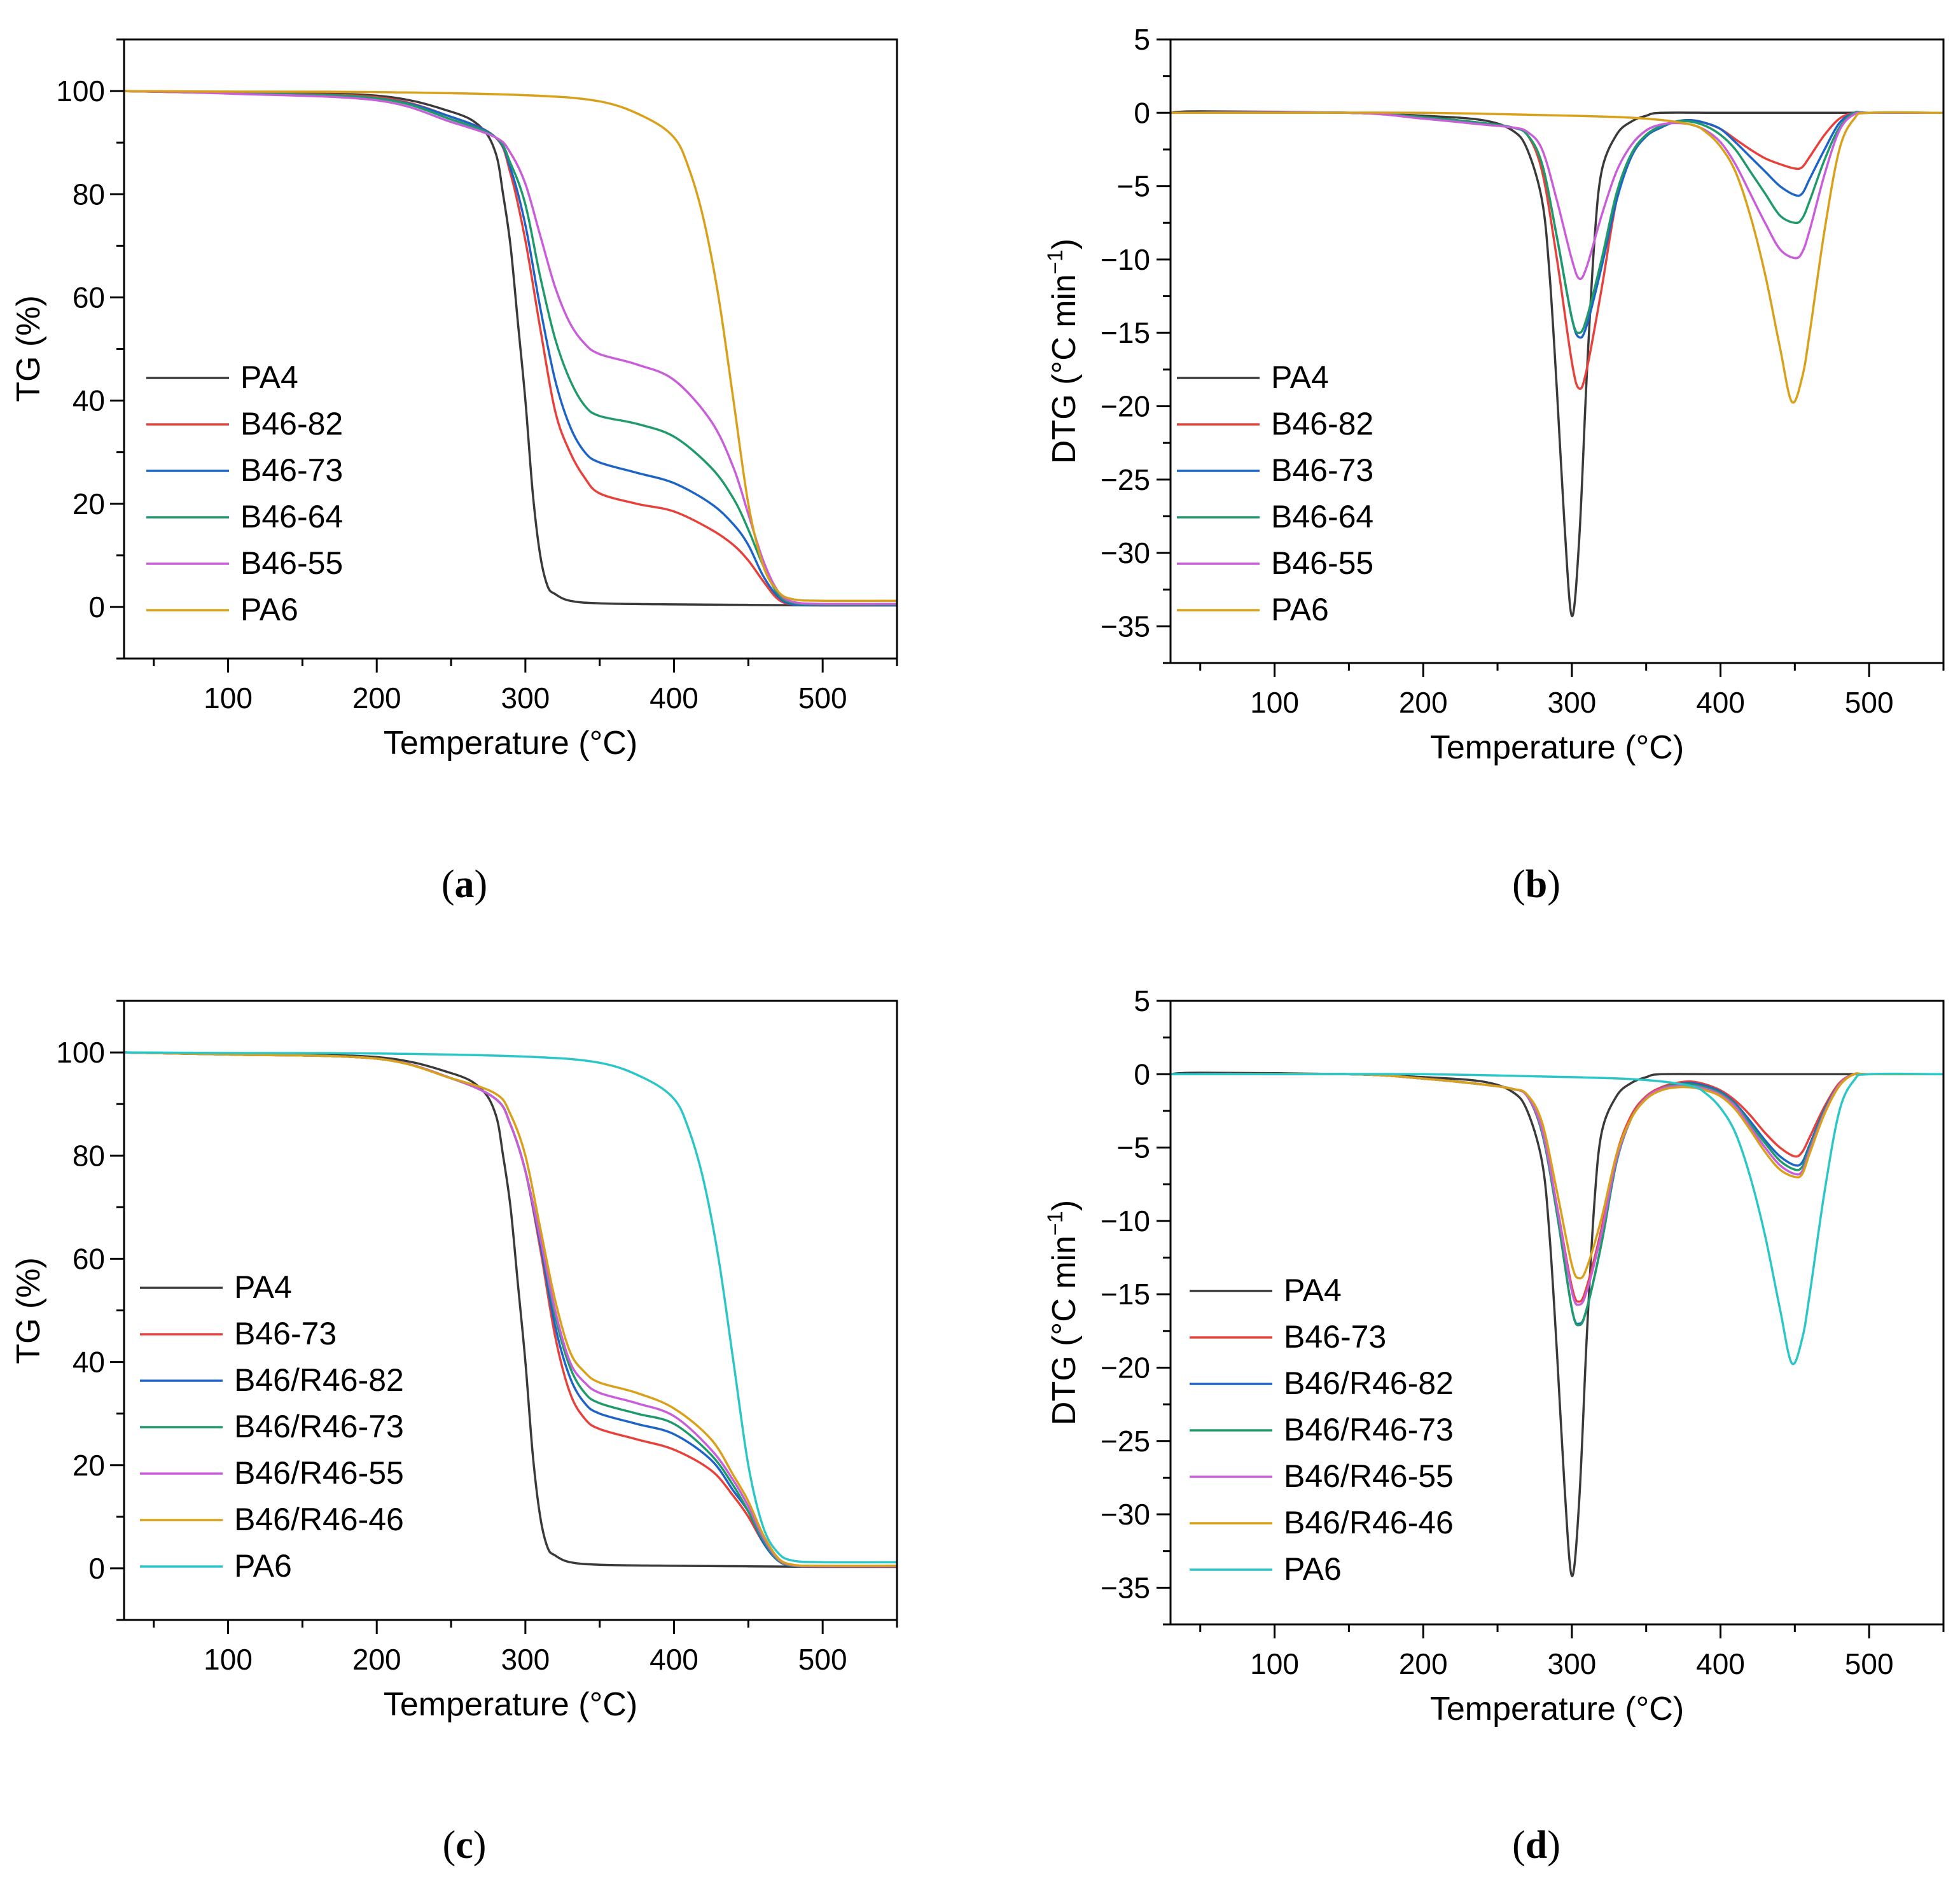 The height and width of the screenshot is (1891, 1960). I want to click on legend-label: B46-82, so click(291, 424).